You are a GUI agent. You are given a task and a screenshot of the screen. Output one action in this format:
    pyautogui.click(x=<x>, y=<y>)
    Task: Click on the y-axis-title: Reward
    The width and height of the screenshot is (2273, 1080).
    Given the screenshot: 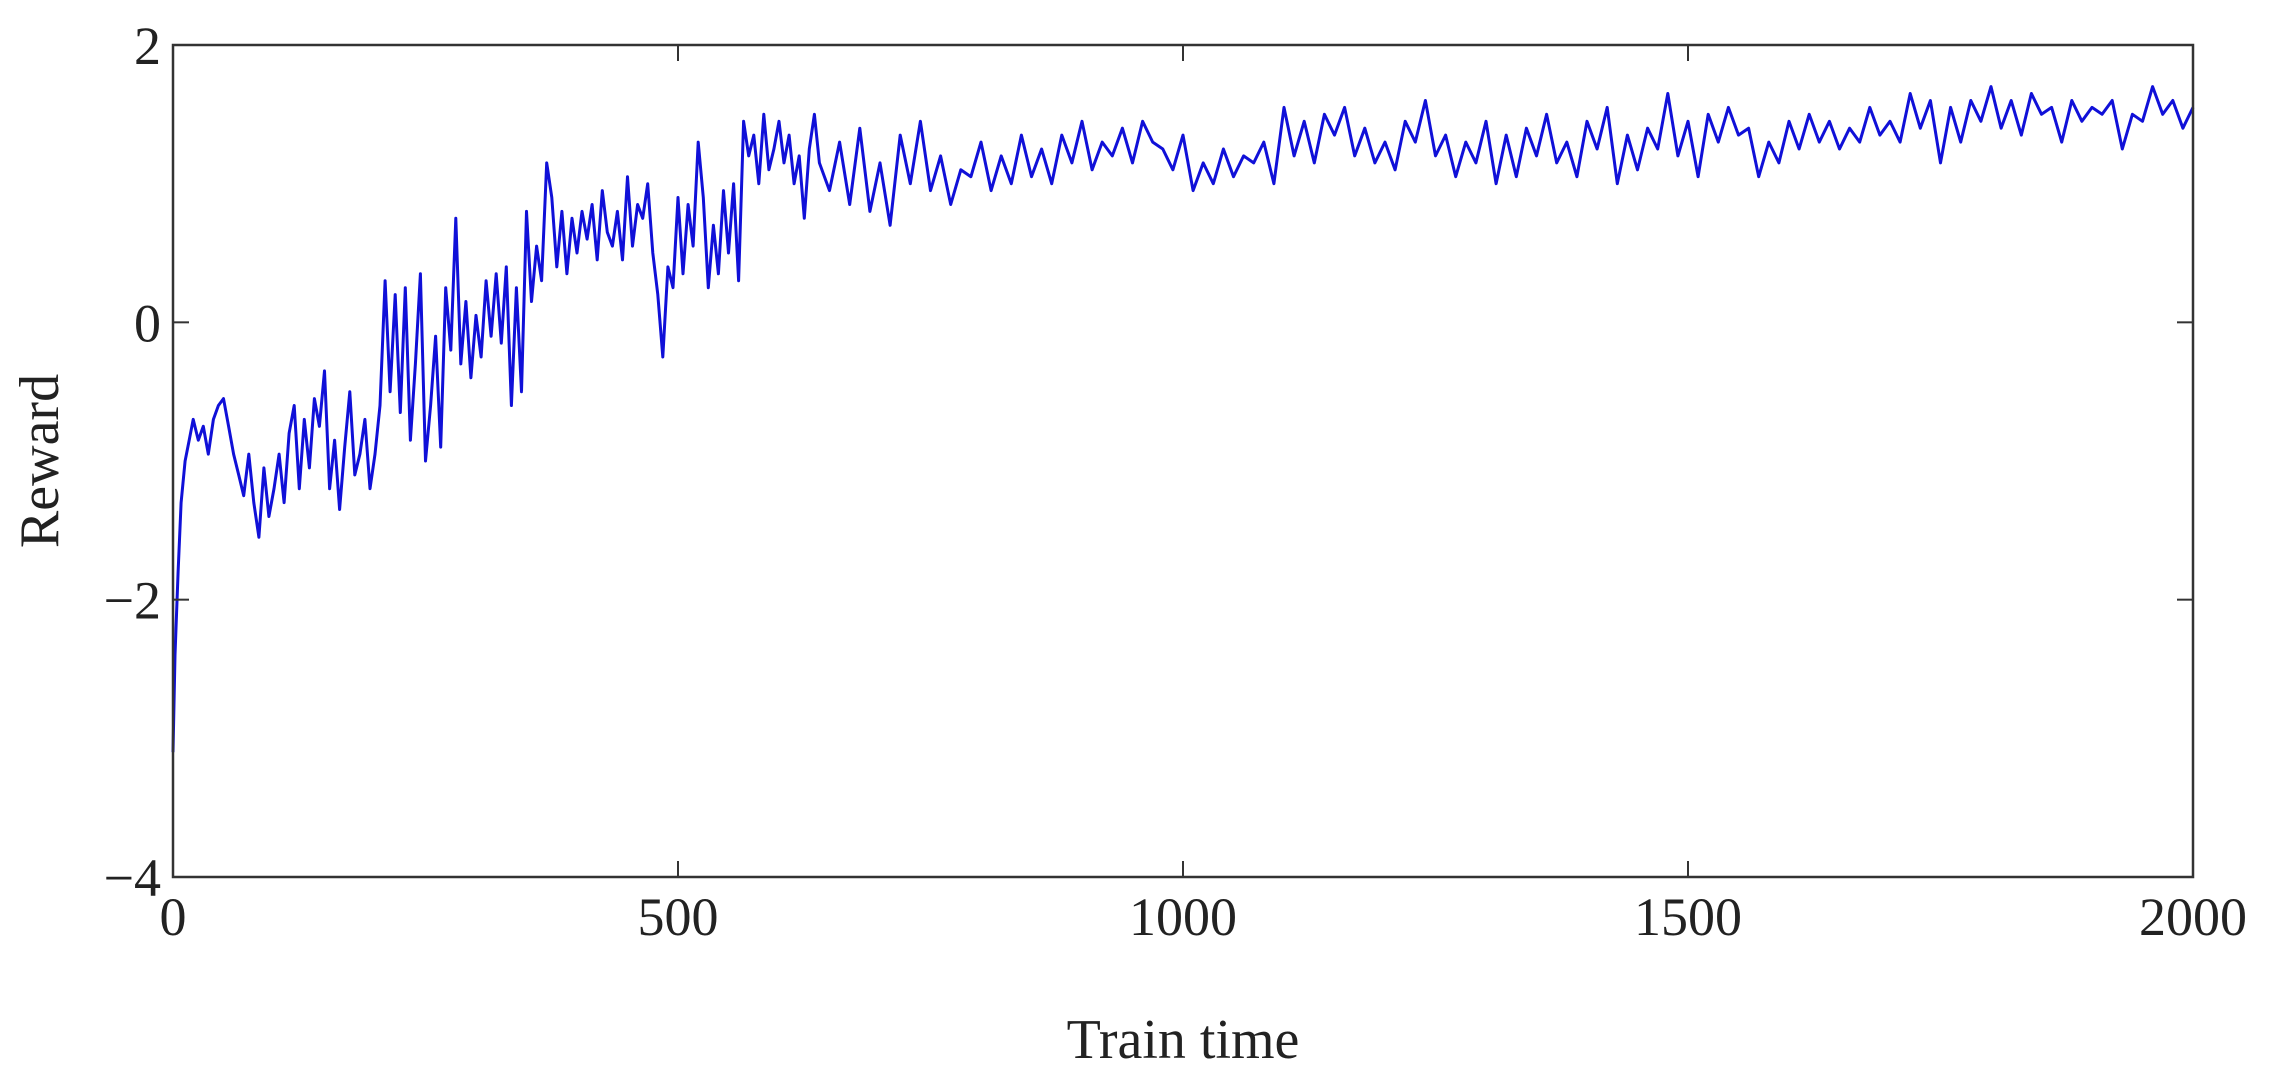 What is the action you would take?
    pyautogui.click(x=40, y=461)
    